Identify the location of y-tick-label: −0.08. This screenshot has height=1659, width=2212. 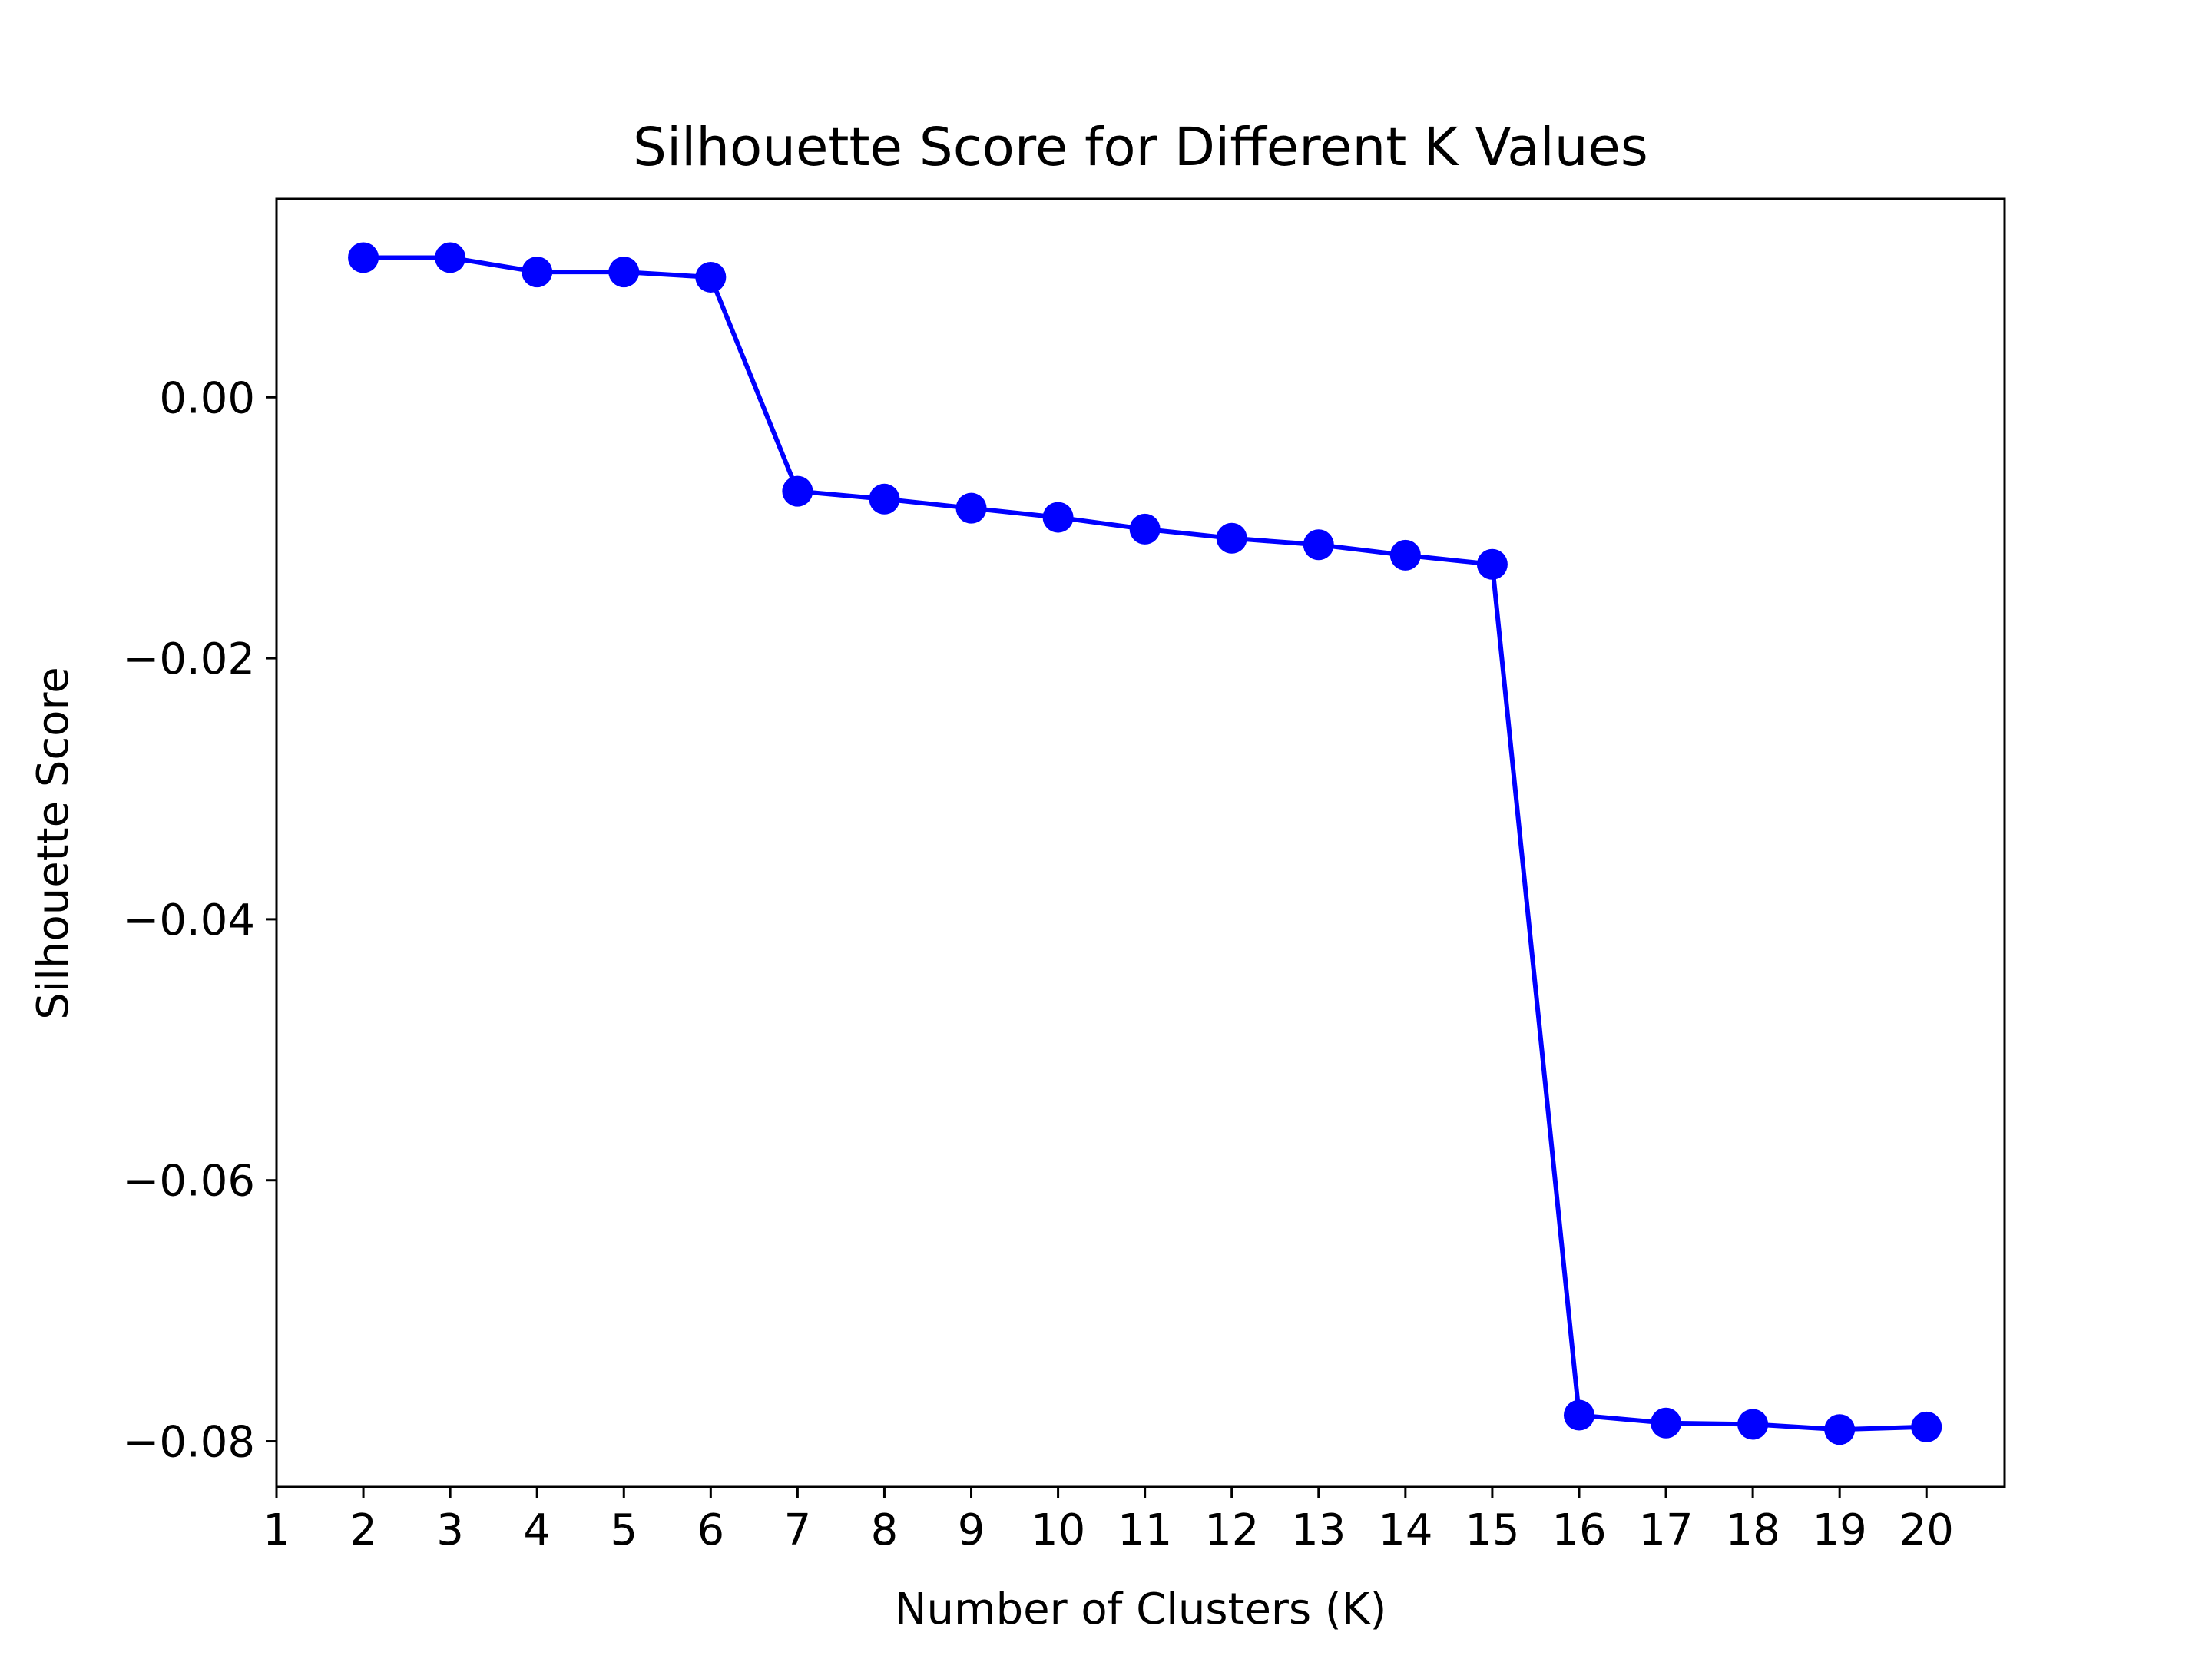
(189, 1443).